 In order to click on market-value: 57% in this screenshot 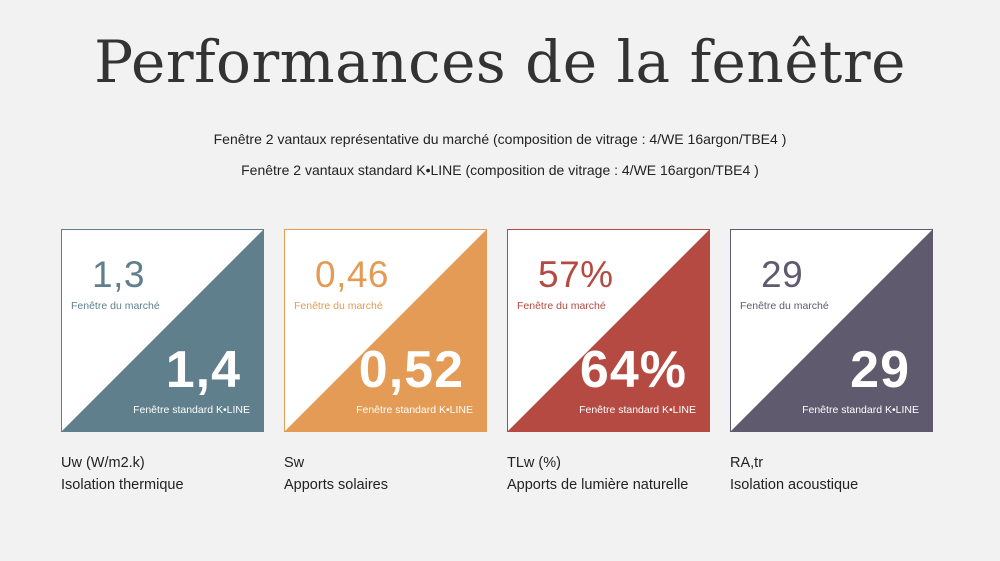, I will do `click(576, 274)`.